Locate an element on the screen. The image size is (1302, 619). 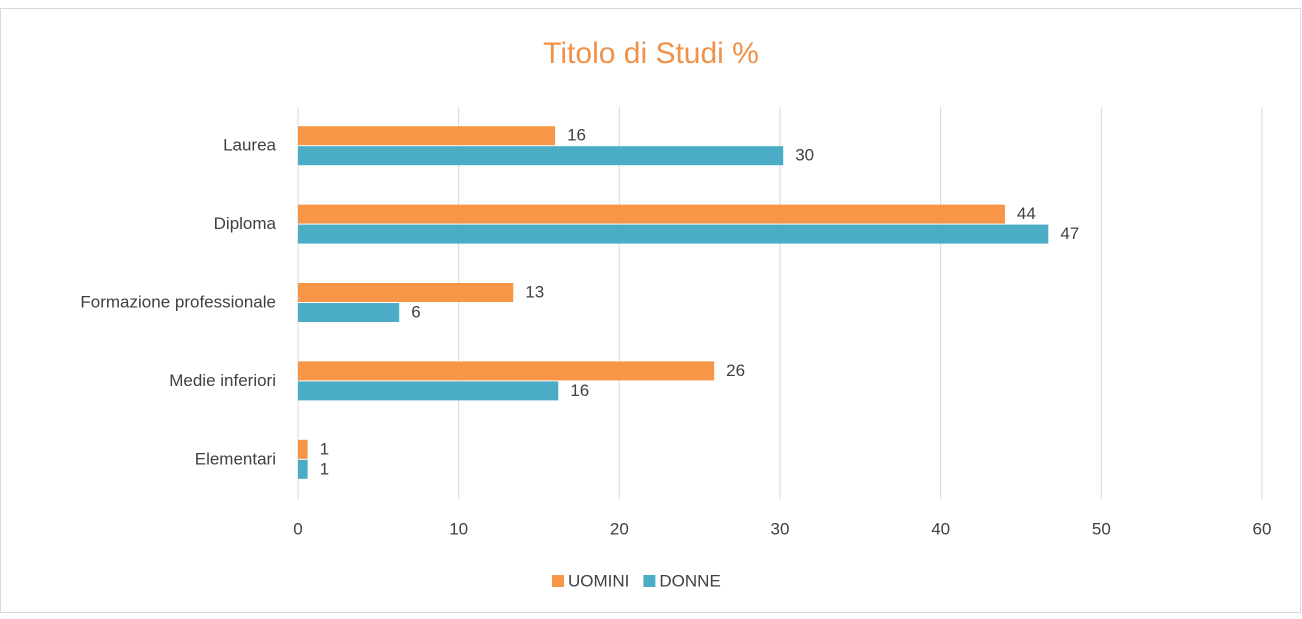
x-tick-label: 20 is located at coordinates (619, 528).